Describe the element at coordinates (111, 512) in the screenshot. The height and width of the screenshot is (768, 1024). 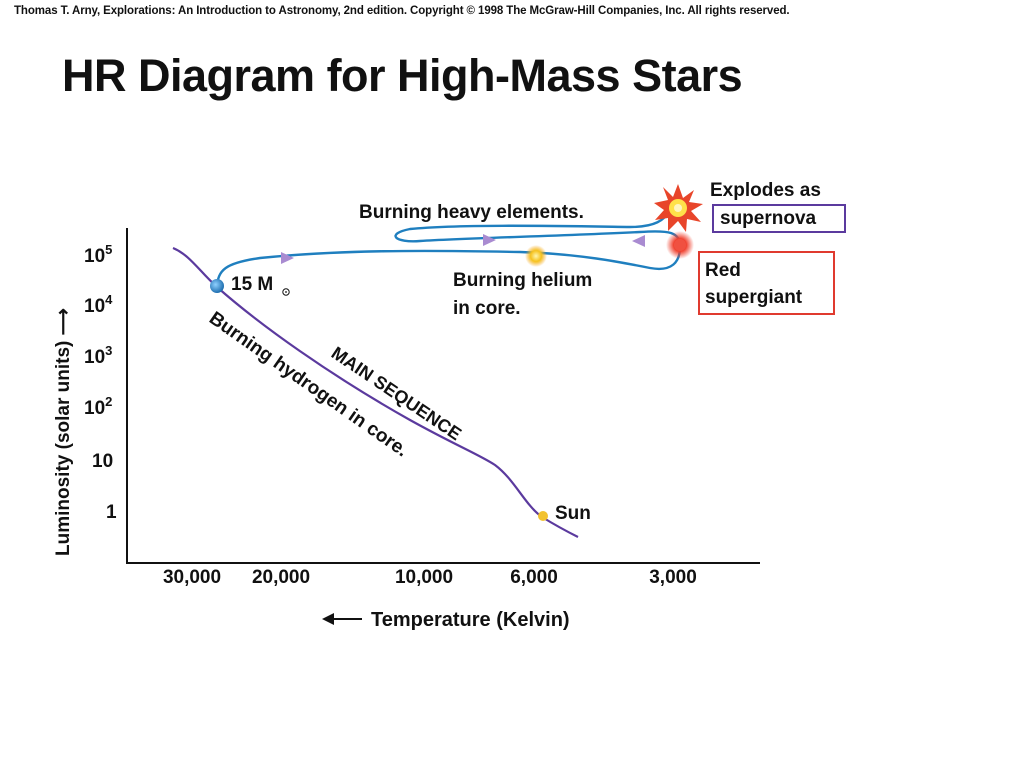
I see `y-tick-1: 1` at that location.